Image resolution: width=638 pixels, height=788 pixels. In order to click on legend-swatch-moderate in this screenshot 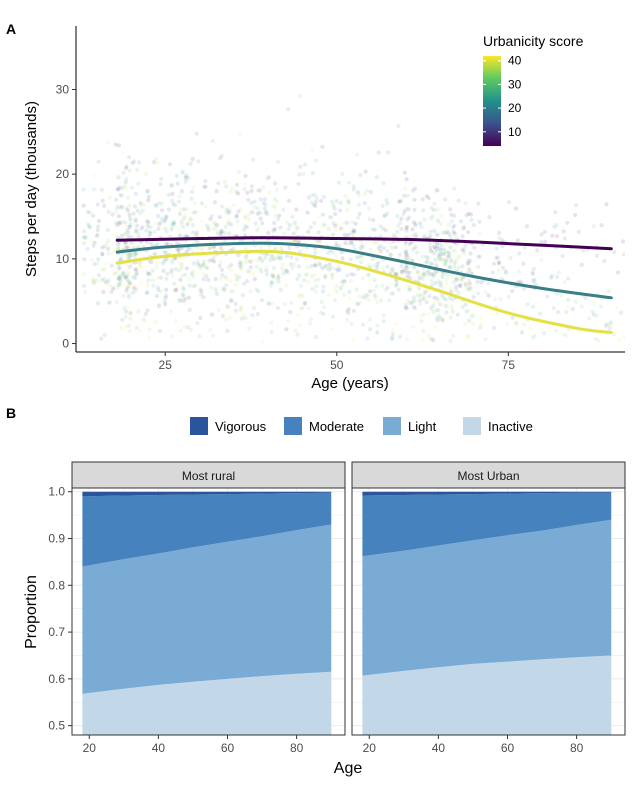, I will do `click(293, 426)`.